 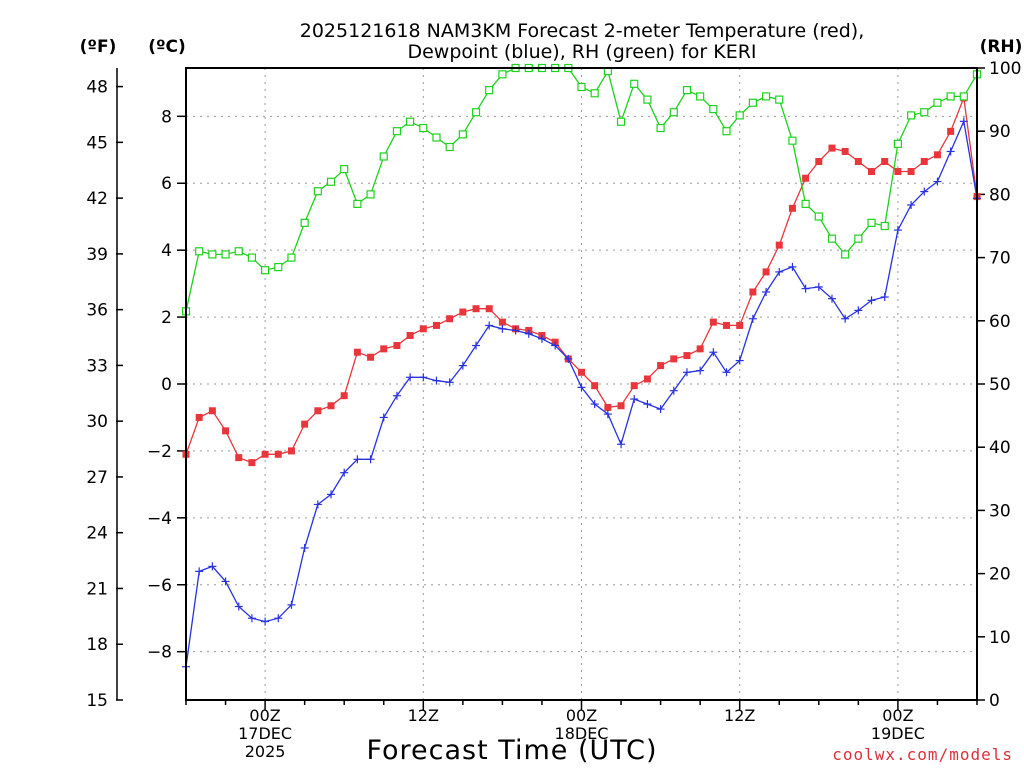 I want to click on fahrenheit-tick-label: 39, so click(x=97, y=255).